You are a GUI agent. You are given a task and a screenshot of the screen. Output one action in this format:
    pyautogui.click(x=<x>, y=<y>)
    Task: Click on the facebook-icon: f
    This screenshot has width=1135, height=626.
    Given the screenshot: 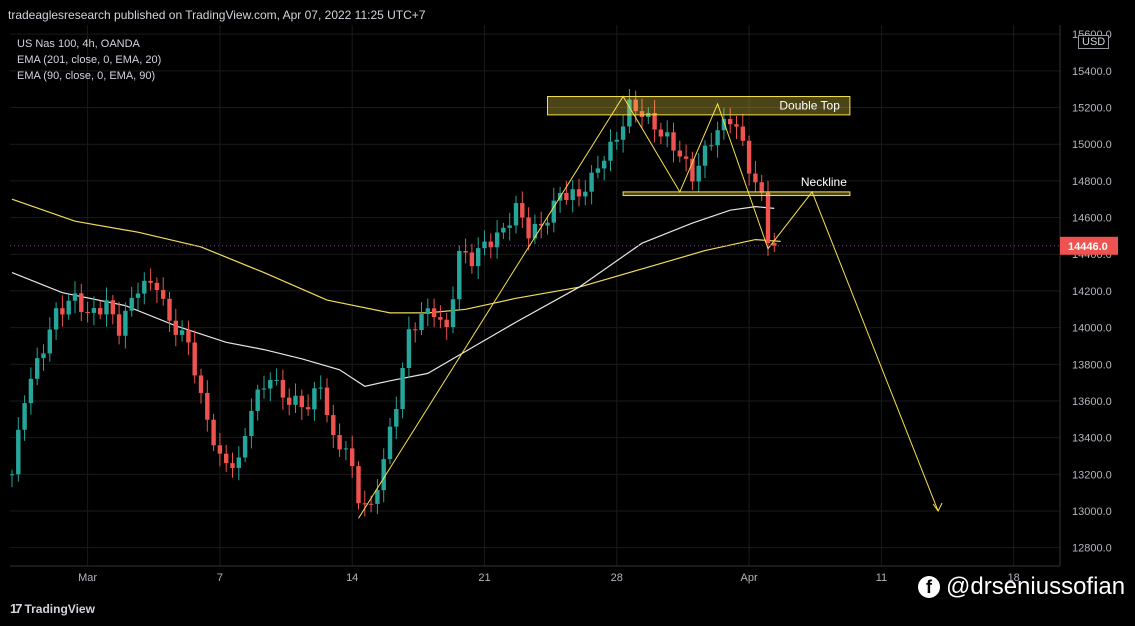 What is the action you would take?
    pyautogui.click(x=929, y=587)
    